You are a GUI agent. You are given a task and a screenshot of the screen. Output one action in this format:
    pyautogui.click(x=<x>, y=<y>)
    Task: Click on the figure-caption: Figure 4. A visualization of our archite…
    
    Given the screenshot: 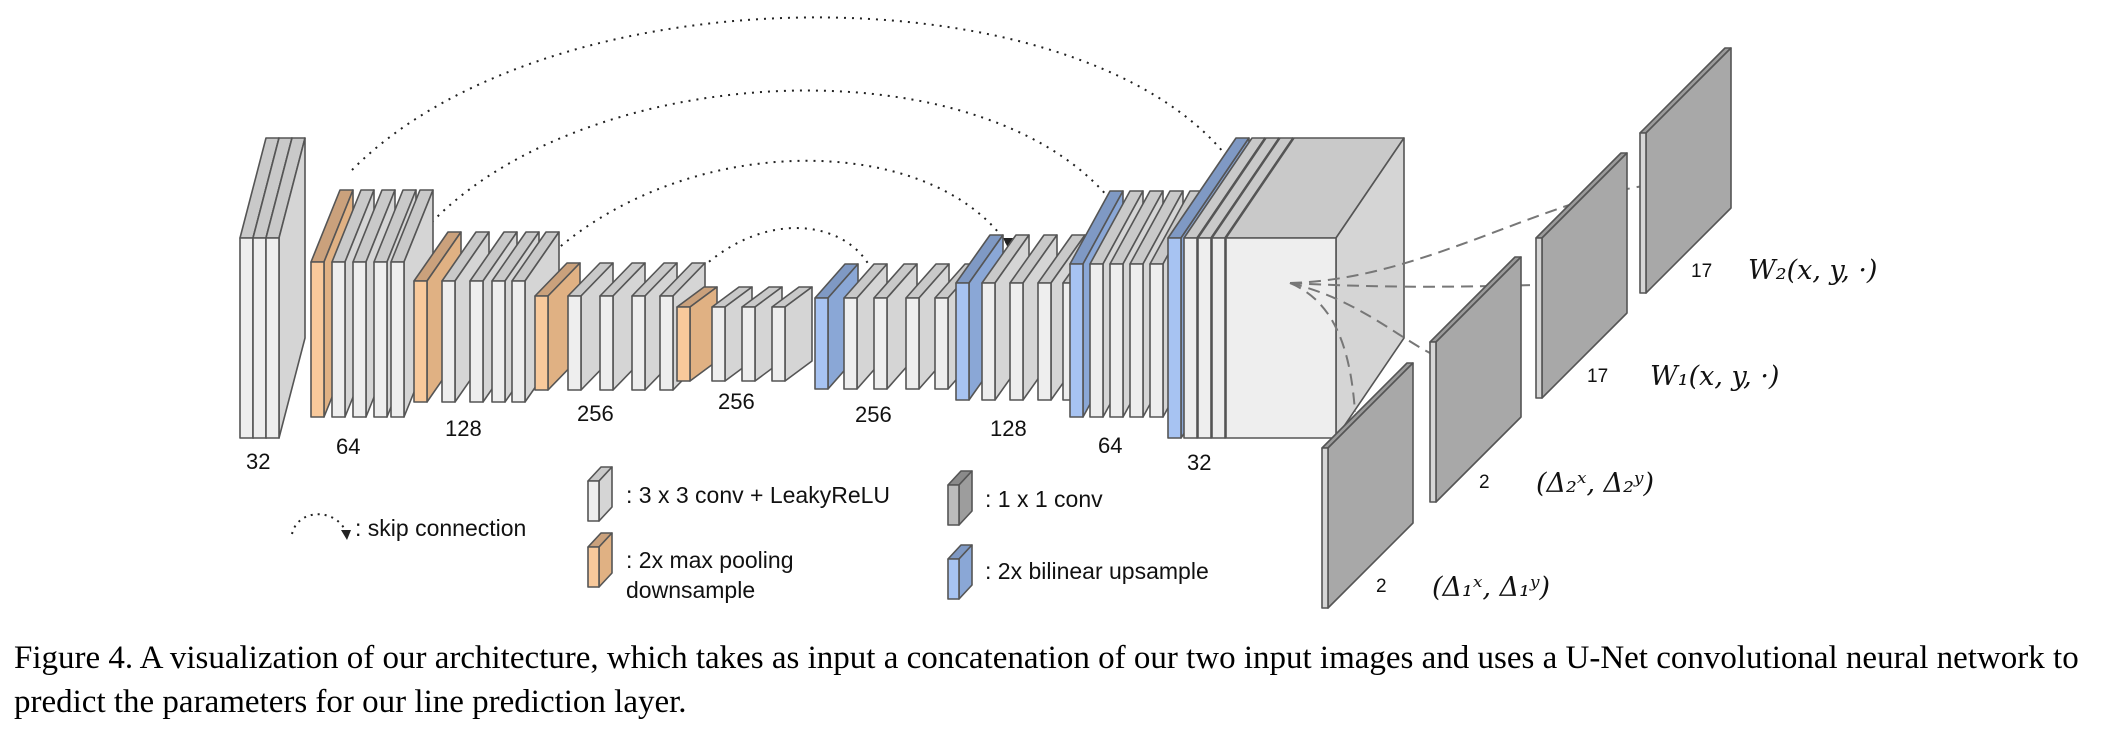 What is the action you would take?
    pyautogui.click(x=1046, y=680)
    